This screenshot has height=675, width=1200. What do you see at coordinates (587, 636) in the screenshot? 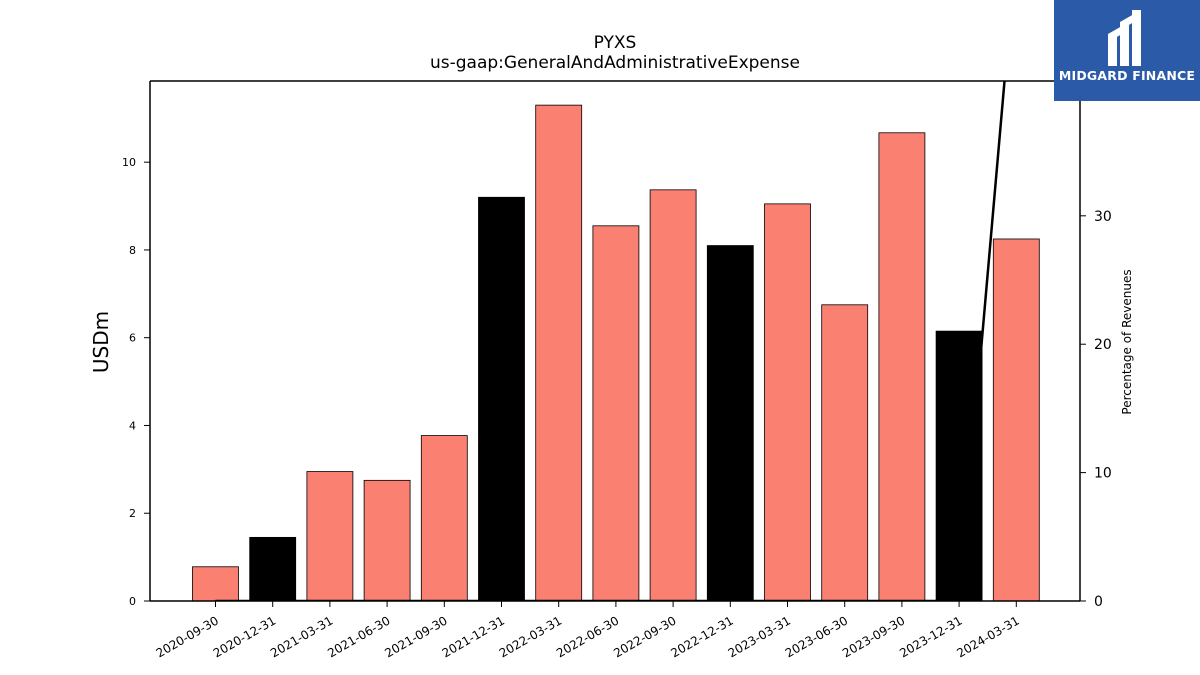
I see `x-tick-label: 2022-06-30` at bounding box center [587, 636].